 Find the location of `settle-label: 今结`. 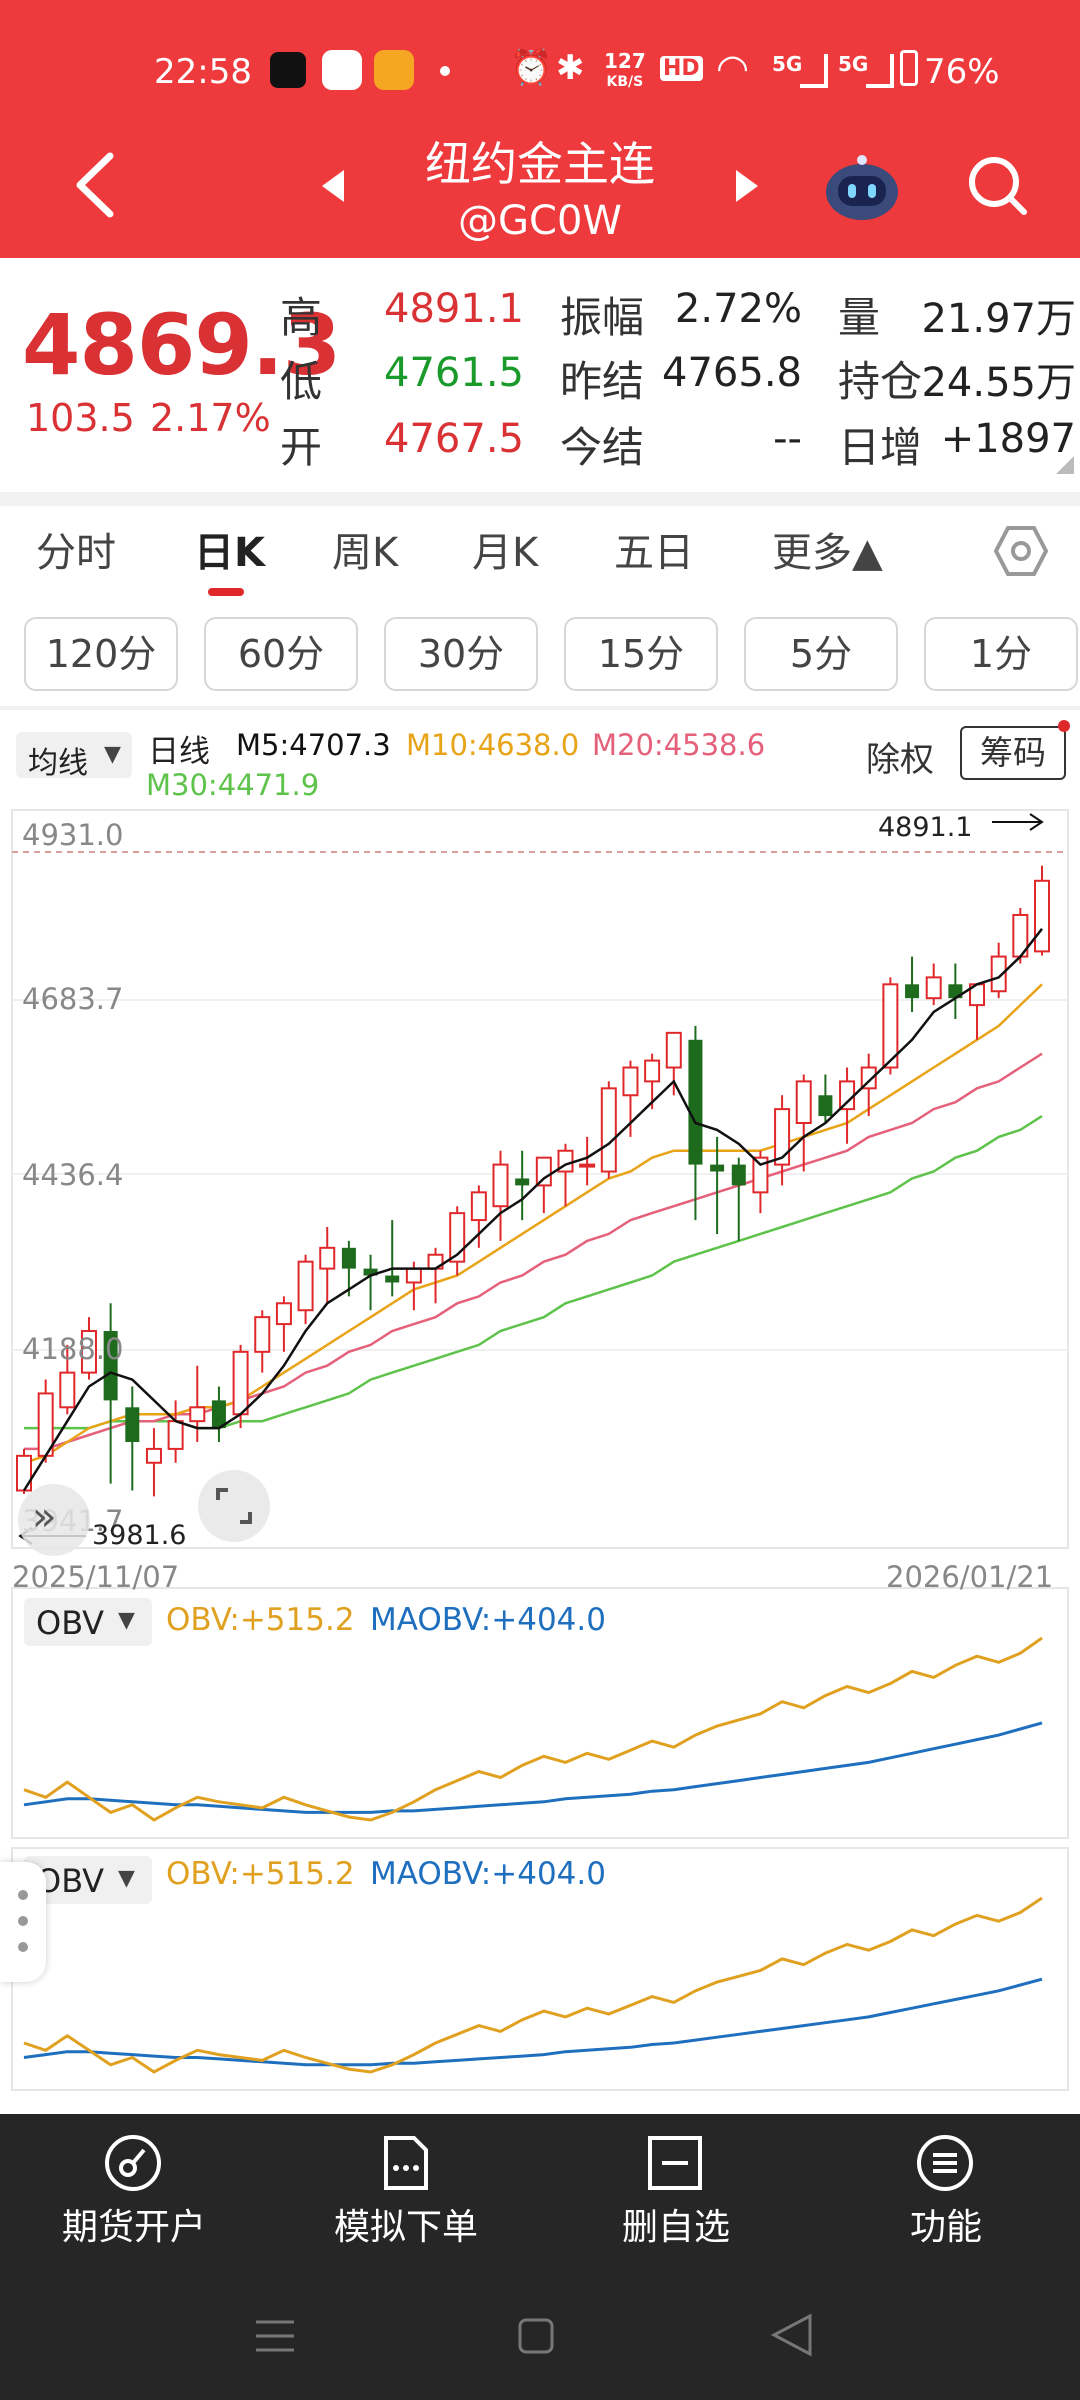

settle-label: 今结 is located at coordinates (602, 447).